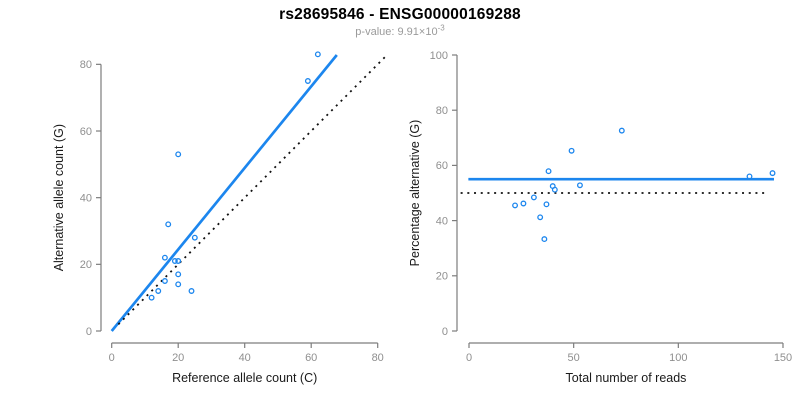 This screenshot has width=800, height=400. I want to click on x-tick-label: 50, so click(574, 358).